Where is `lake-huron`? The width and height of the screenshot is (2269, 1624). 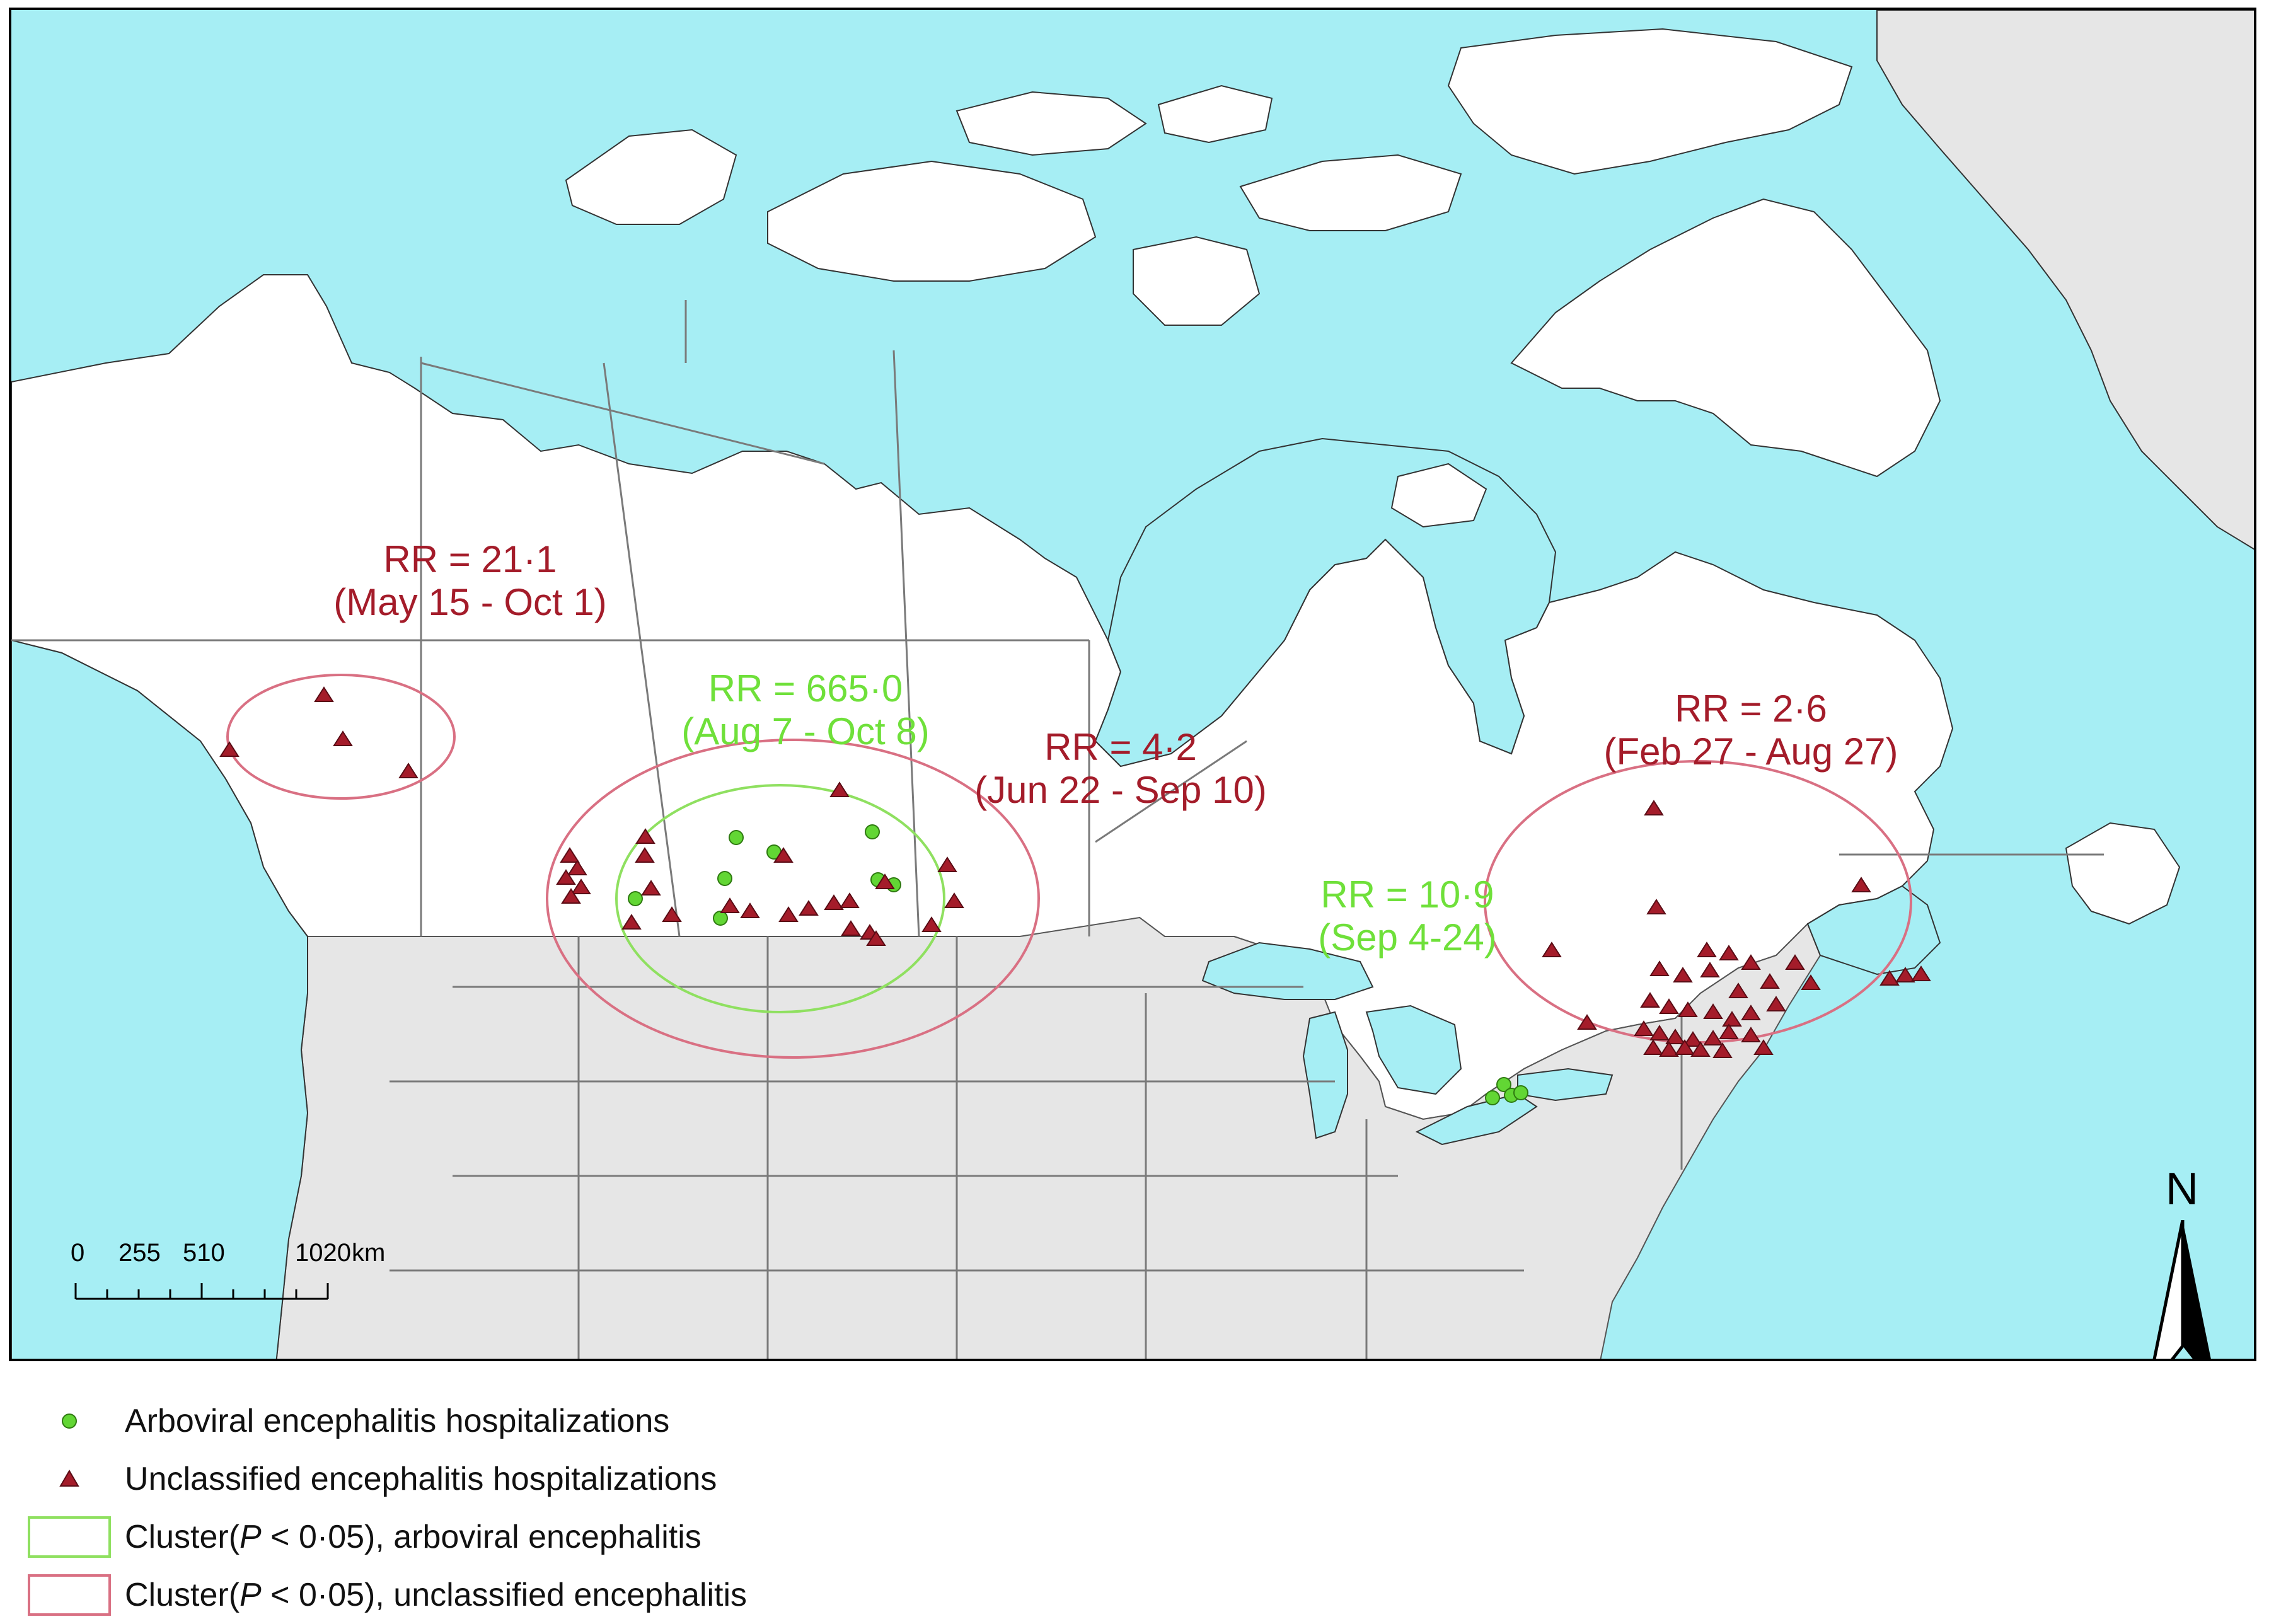
lake-huron is located at coordinates (1413, 1050).